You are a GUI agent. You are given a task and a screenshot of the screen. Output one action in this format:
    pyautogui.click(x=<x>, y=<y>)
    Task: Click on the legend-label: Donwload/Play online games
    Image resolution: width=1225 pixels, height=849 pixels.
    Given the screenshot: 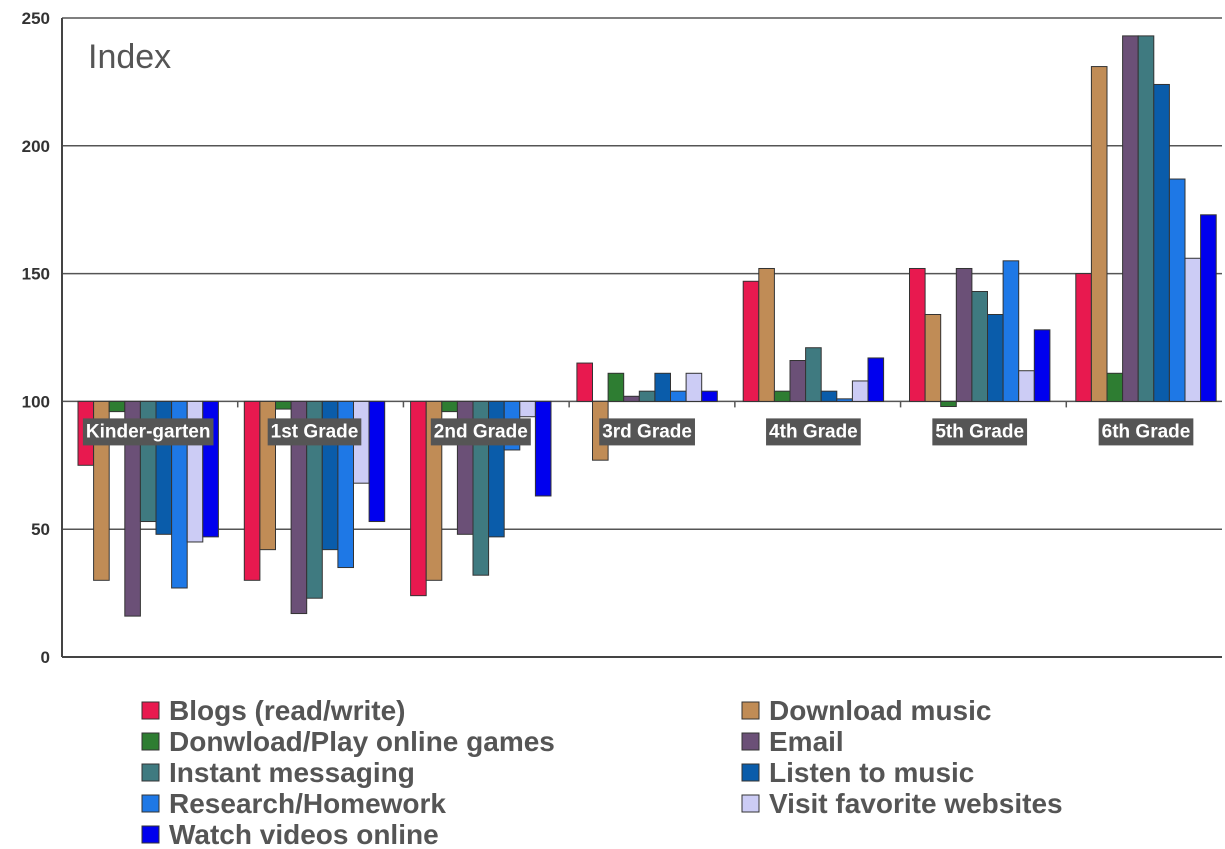 What is the action you would take?
    pyautogui.click(x=362, y=741)
    